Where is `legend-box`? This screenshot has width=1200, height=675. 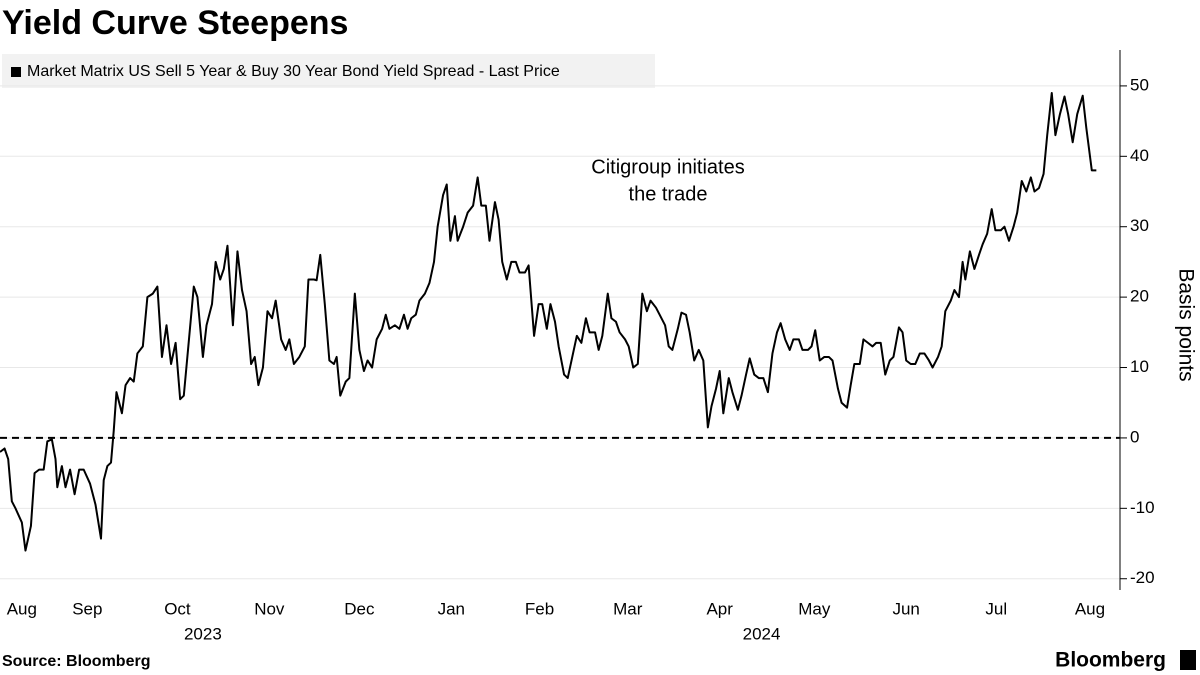
legend-box is located at coordinates (328, 71).